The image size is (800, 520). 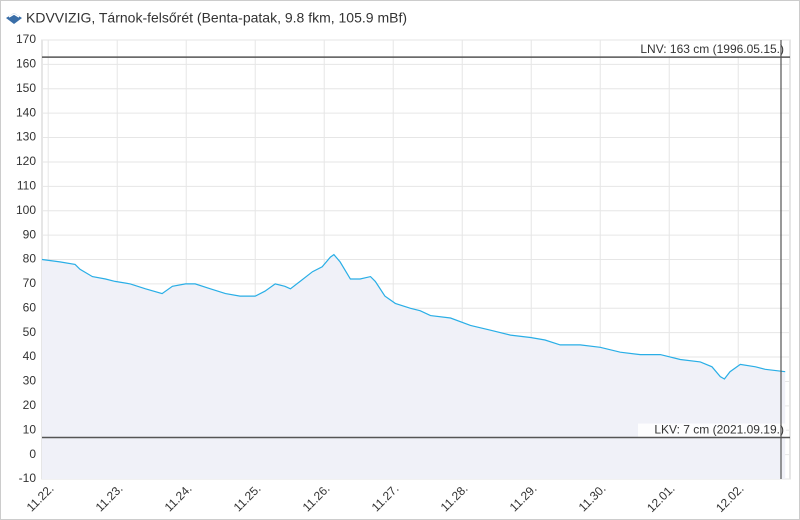 I want to click on y-tick-label: 100, so click(x=26, y=210).